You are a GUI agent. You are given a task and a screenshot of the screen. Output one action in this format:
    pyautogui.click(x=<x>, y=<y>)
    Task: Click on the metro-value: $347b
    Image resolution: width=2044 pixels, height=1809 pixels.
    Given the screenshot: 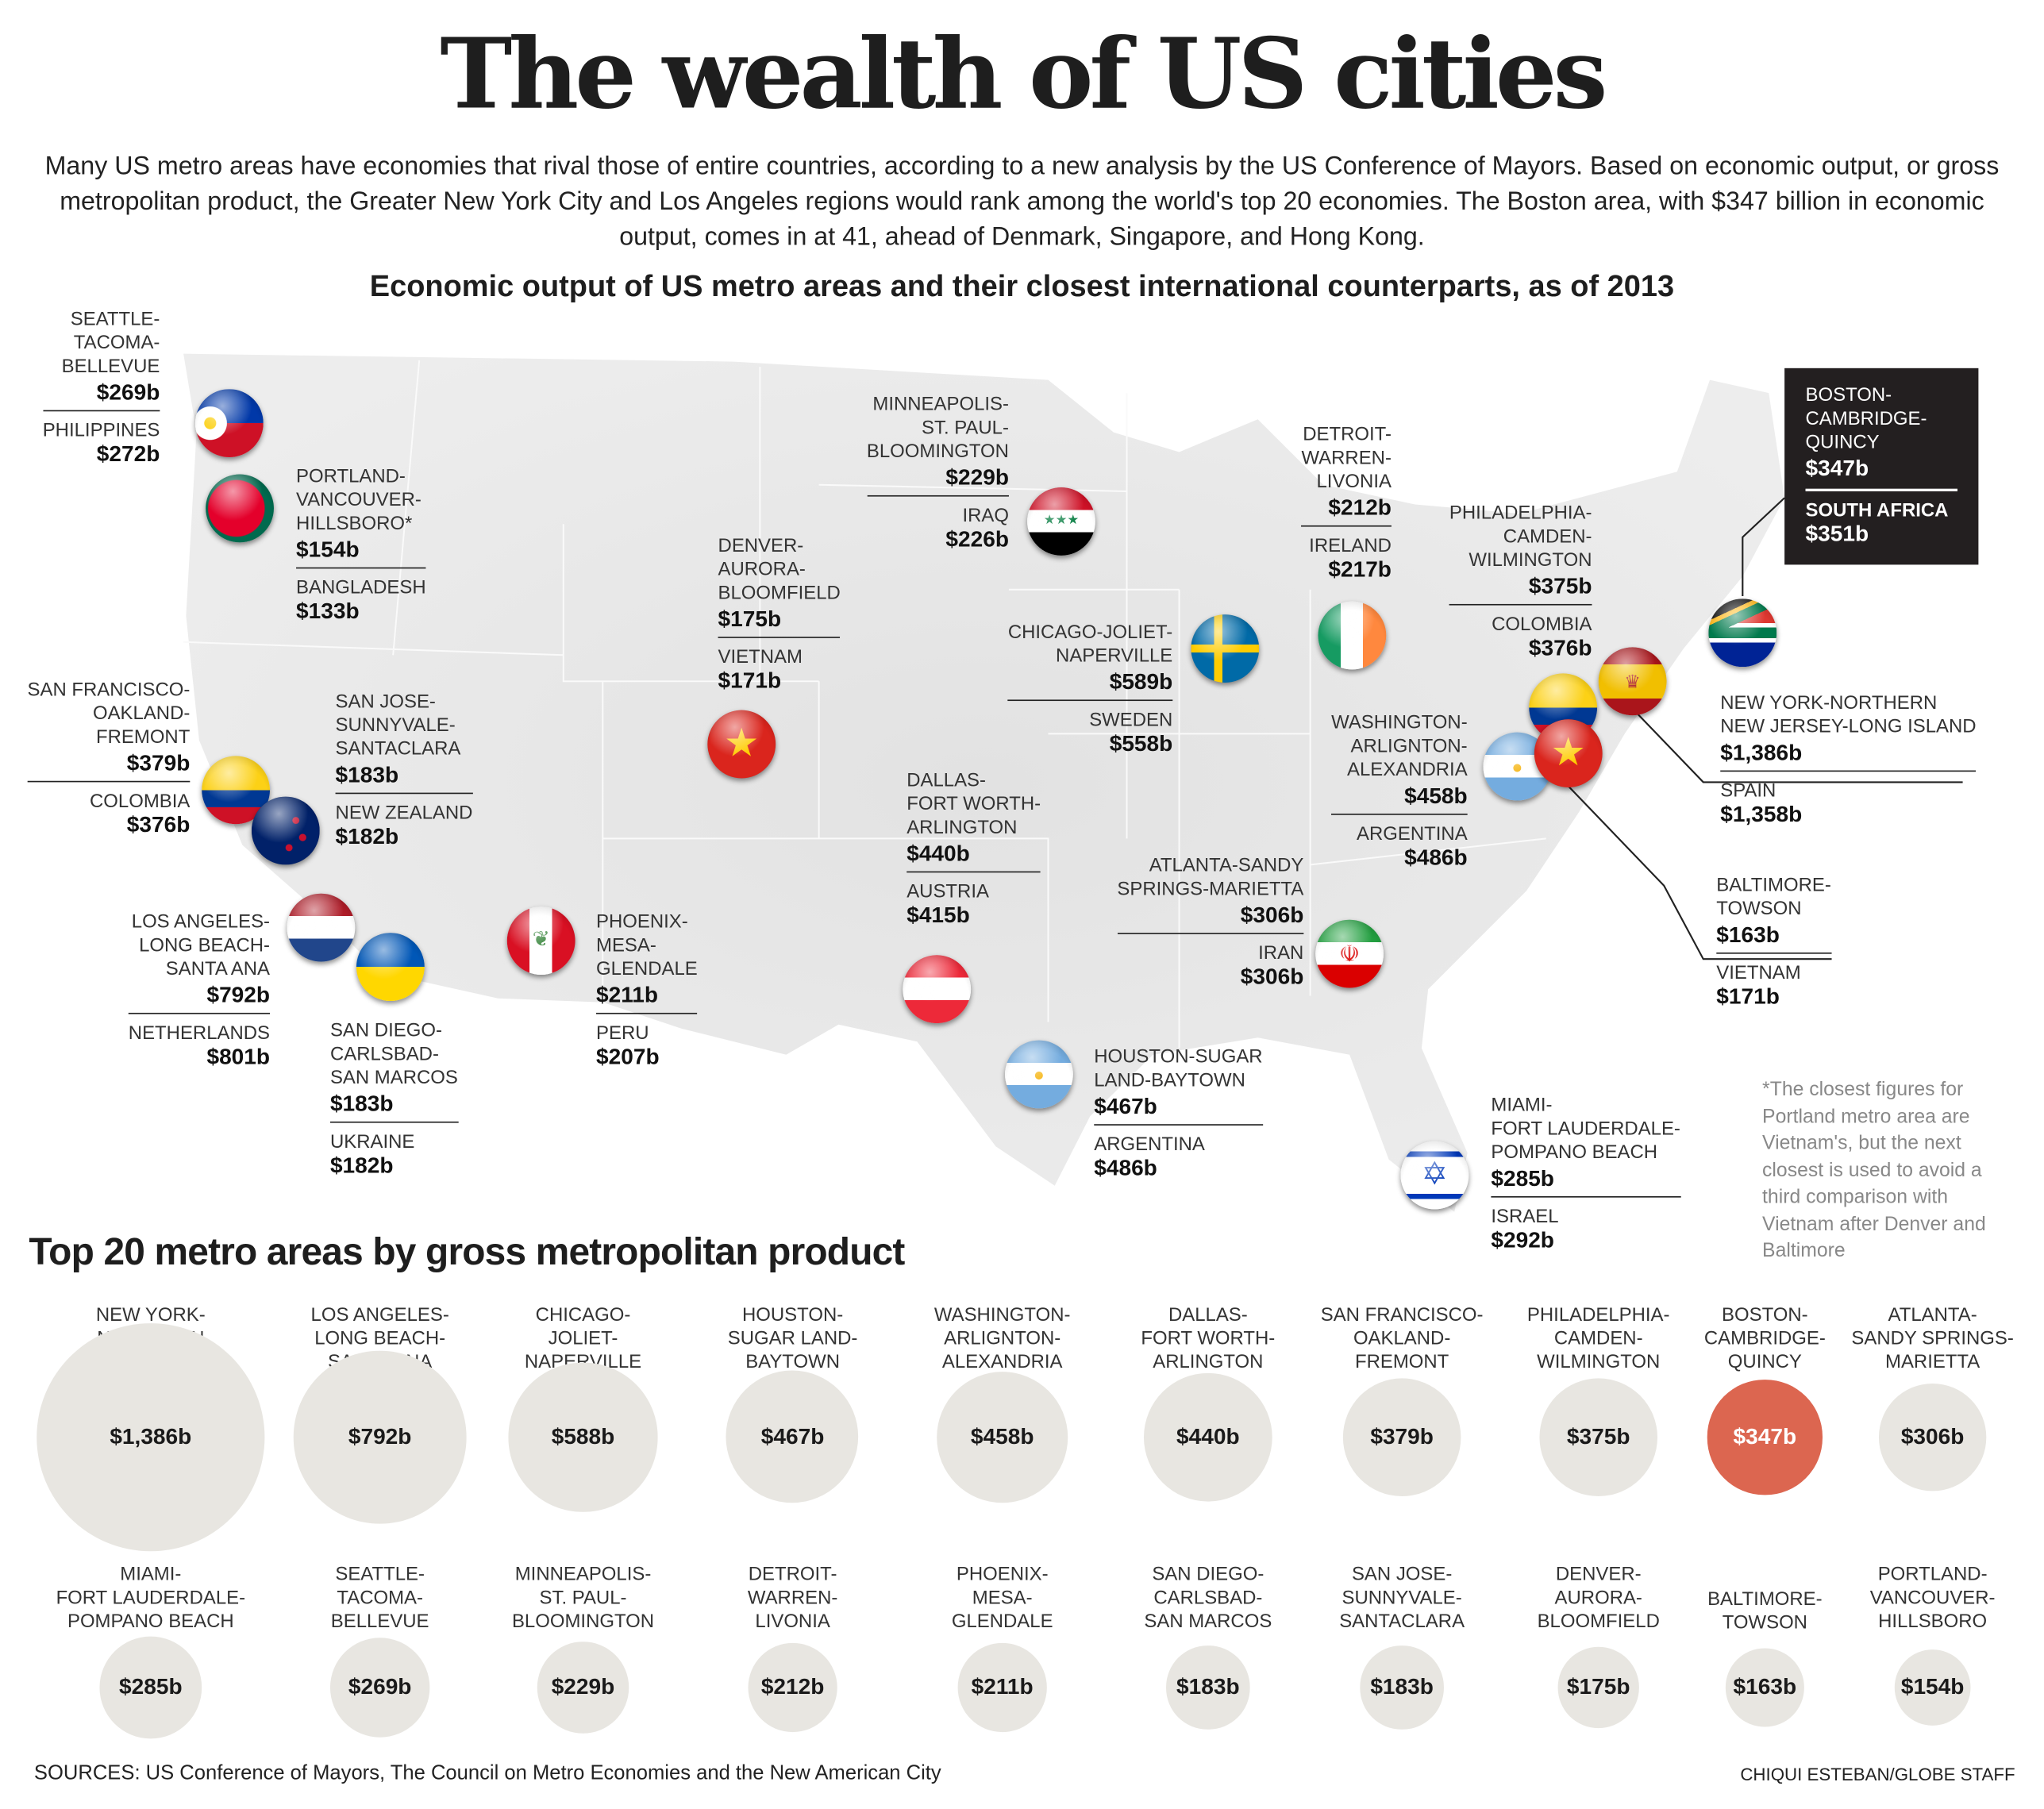 What is the action you would take?
    pyautogui.click(x=1881, y=473)
    